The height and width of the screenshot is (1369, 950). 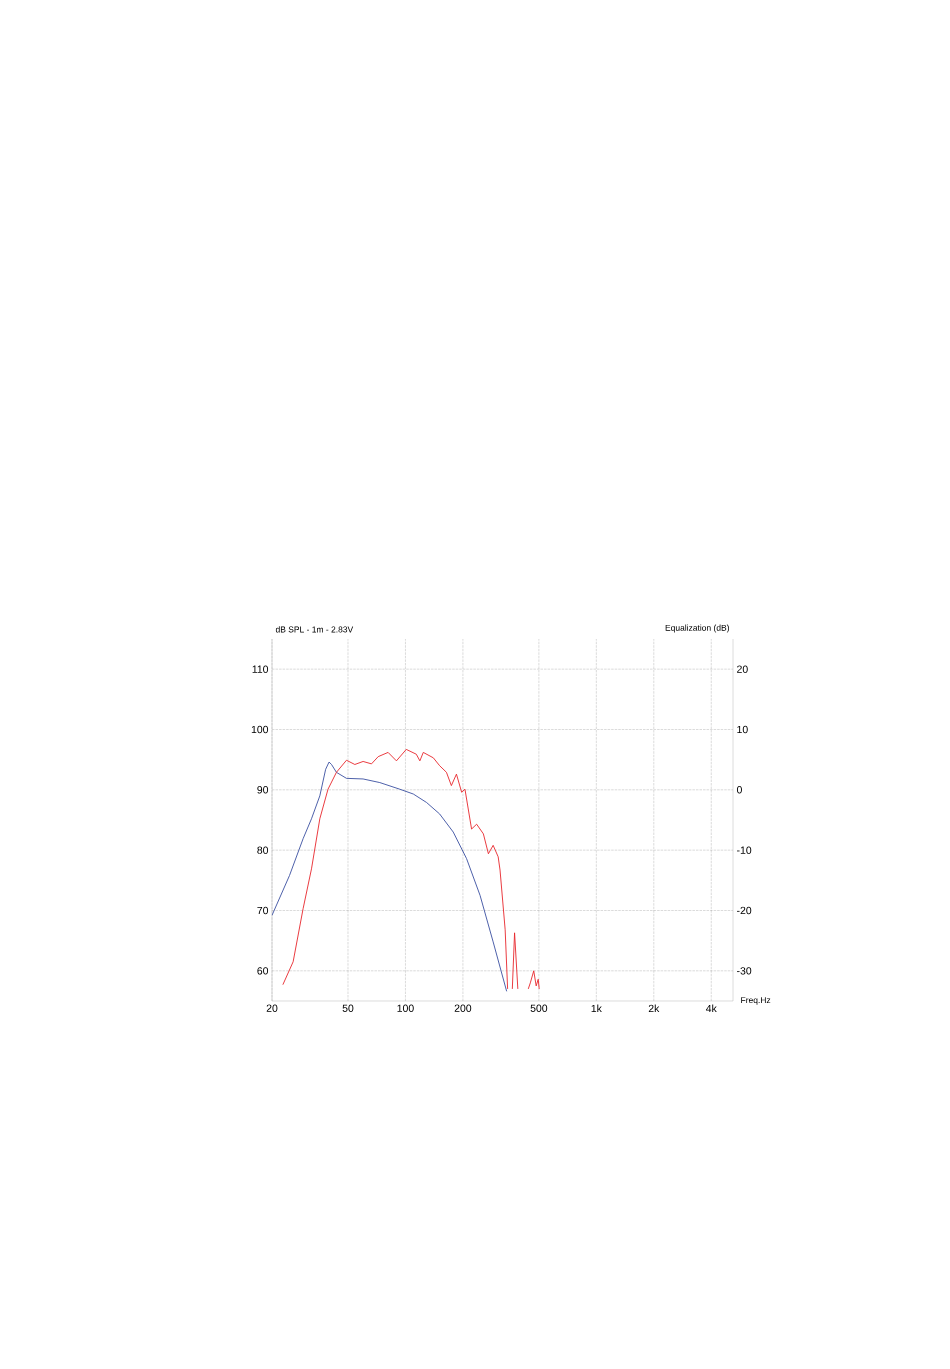 What do you see at coordinates (272, 1008) in the screenshot?
I see `x-tick-label: 20` at bounding box center [272, 1008].